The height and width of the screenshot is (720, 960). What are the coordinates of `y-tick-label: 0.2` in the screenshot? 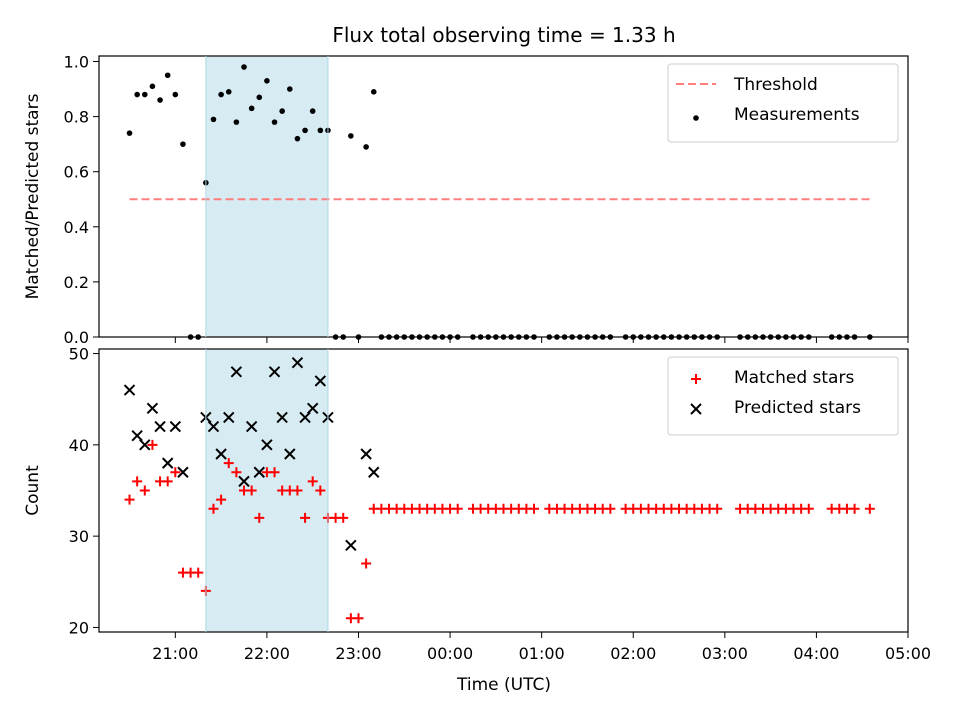 It's located at (76, 282).